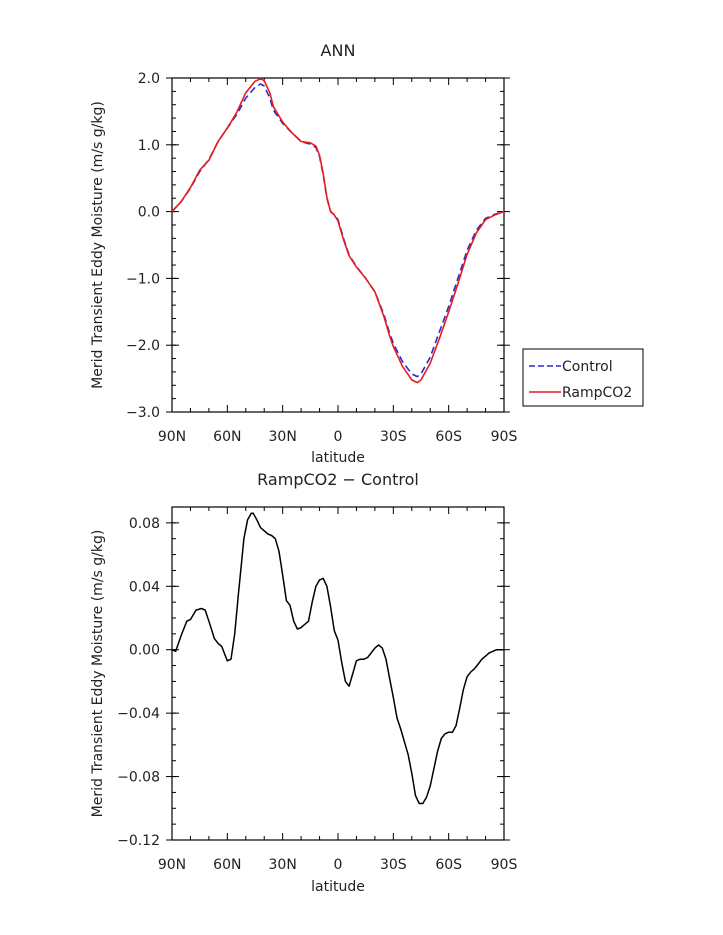 This screenshot has height=935, width=723. Describe the element at coordinates (144, 587) in the screenshot. I see `y-tick-label: 0.04` at that location.